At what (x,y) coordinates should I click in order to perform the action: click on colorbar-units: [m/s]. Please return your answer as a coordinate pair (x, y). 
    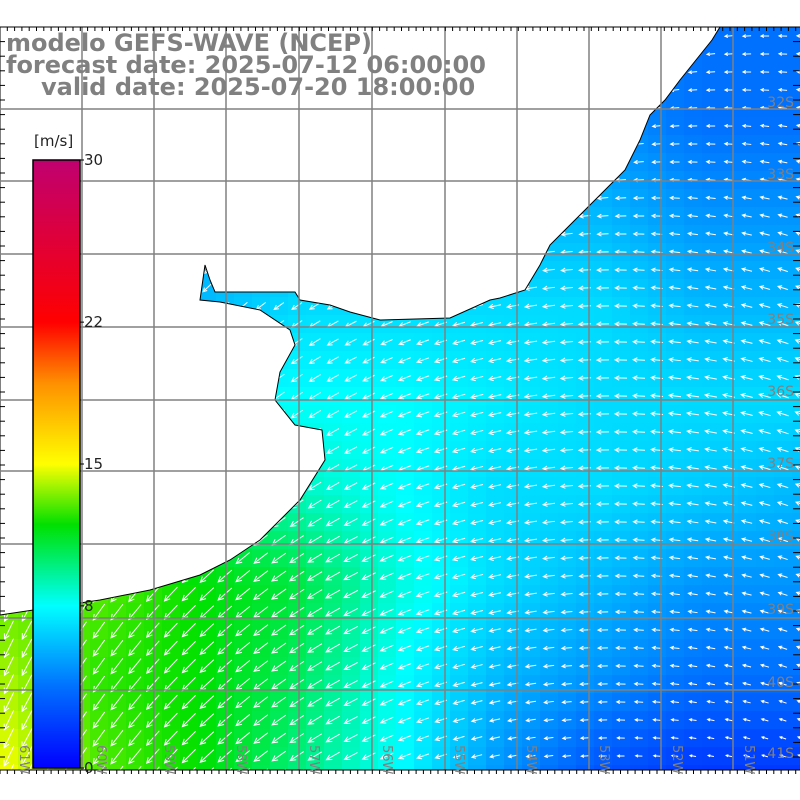
    Looking at the image, I should click on (54, 141).